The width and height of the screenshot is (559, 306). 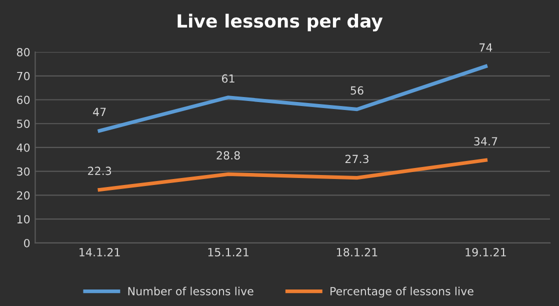 I want to click on data-label: 34.7, so click(x=486, y=141).